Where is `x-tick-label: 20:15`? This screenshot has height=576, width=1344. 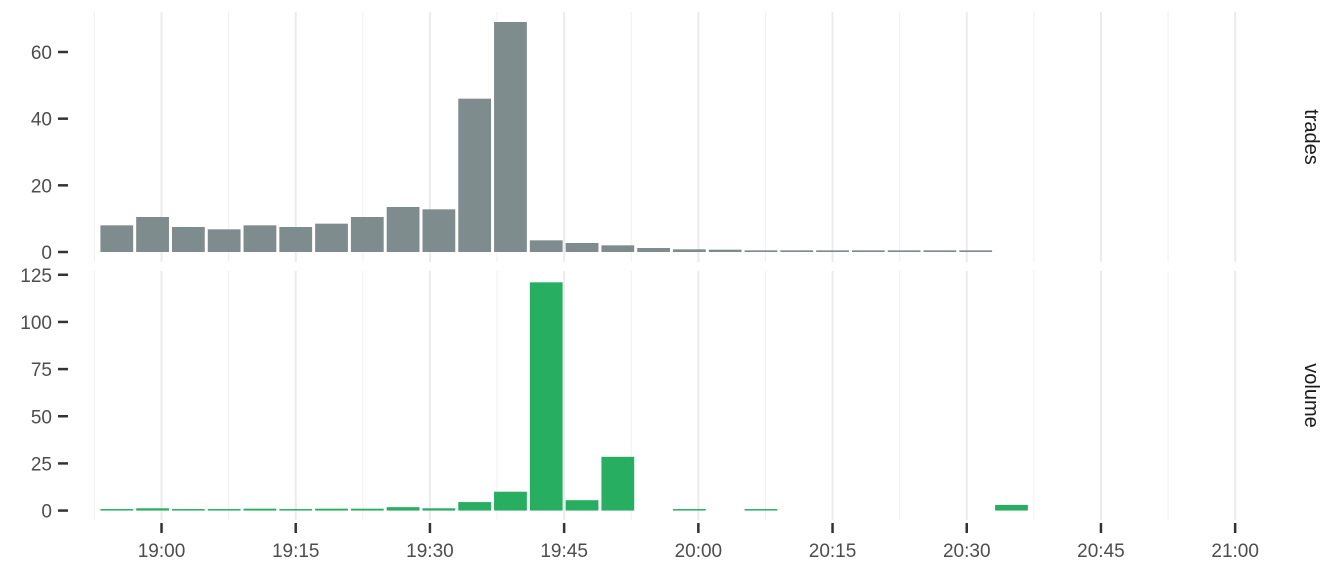
x-tick-label: 20:15 is located at coordinates (833, 551).